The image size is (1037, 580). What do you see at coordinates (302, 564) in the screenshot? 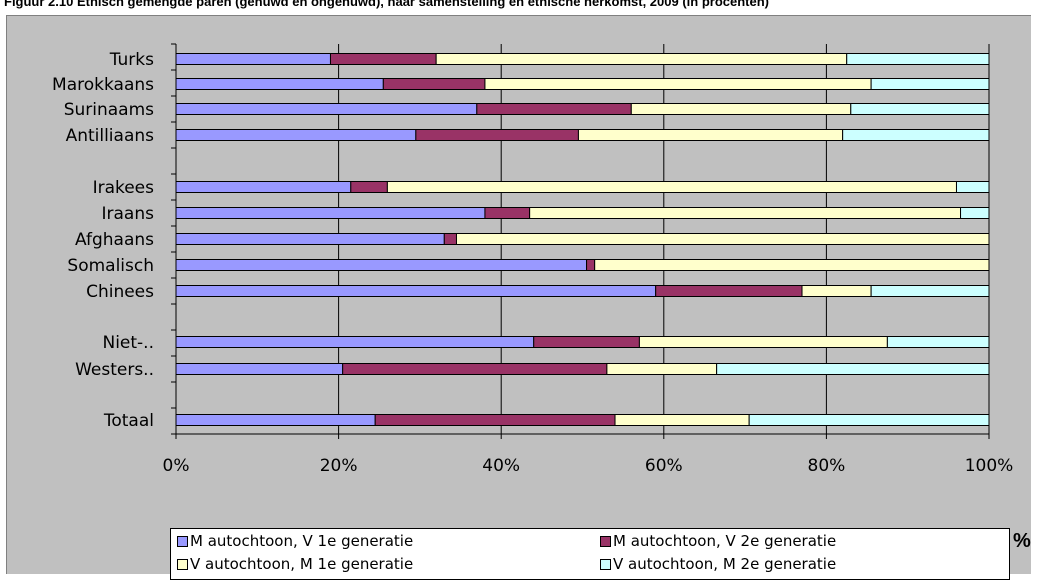
I see `legend-label: V autochtoon, M 1e generatie` at bounding box center [302, 564].